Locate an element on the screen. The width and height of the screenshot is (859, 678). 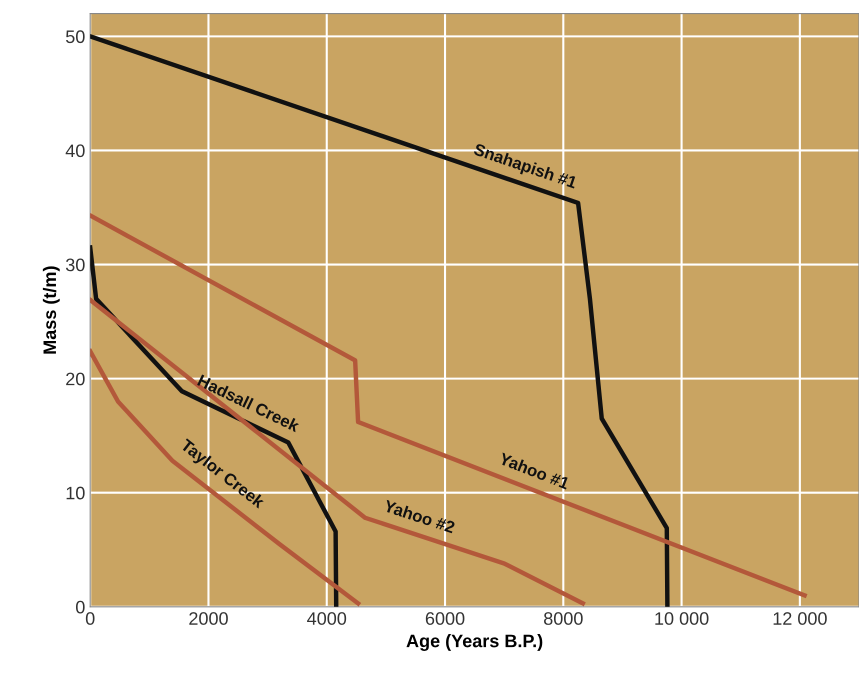
x-tick-label: 2000 is located at coordinates (208, 618).